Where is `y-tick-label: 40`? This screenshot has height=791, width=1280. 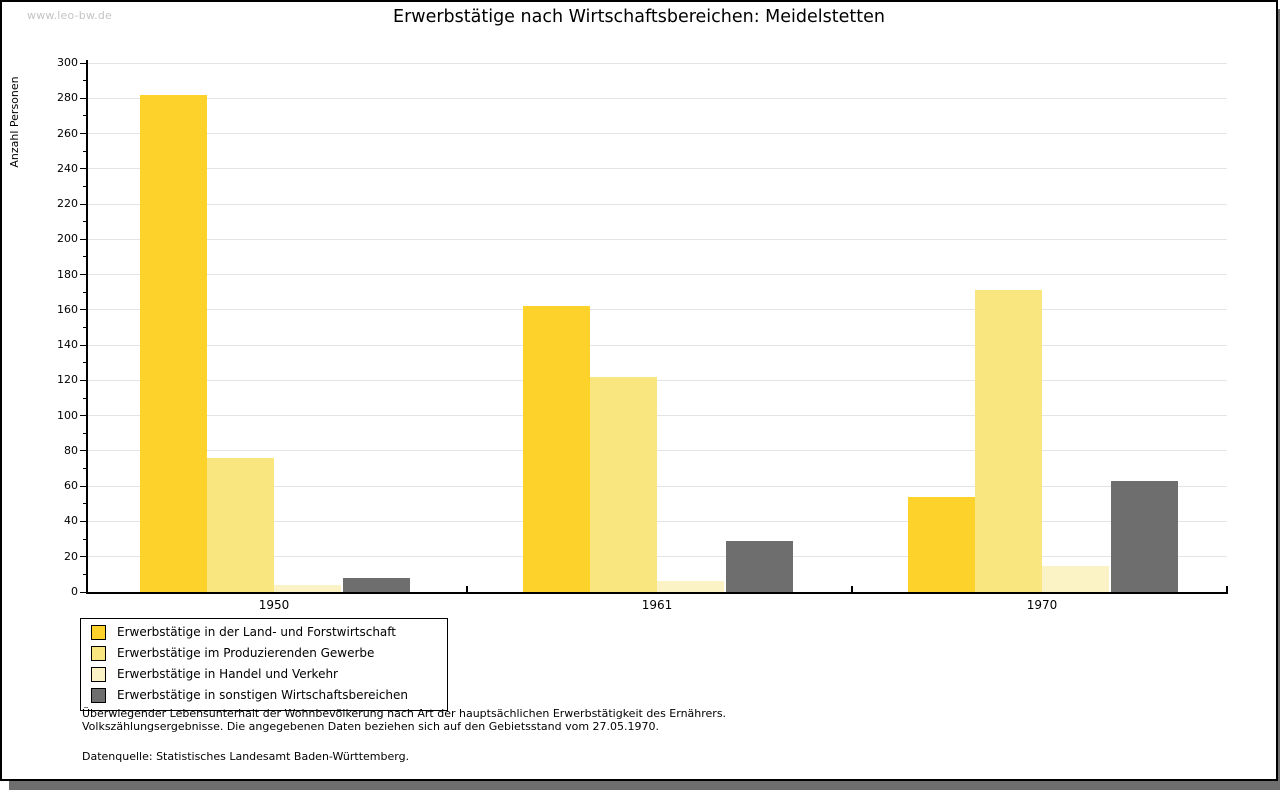 y-tick-label: 40 is located at coordinates (71, 521).